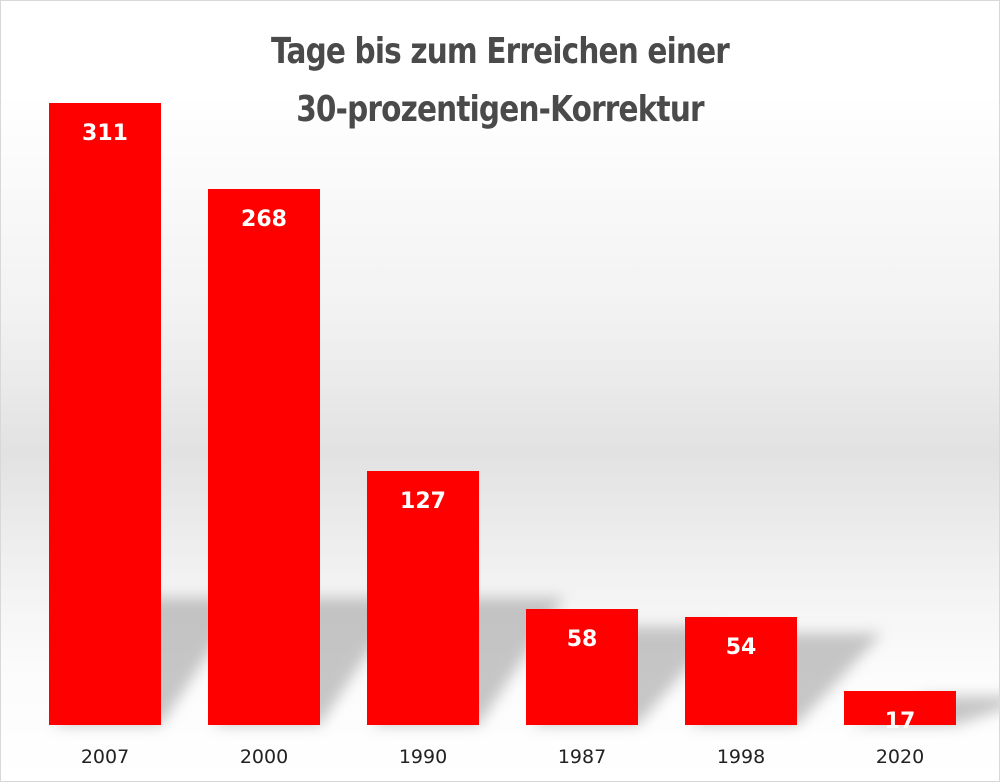  Describe the element at coordinates (423, 598) in the screenshot. I see `bar-1990` at that location.